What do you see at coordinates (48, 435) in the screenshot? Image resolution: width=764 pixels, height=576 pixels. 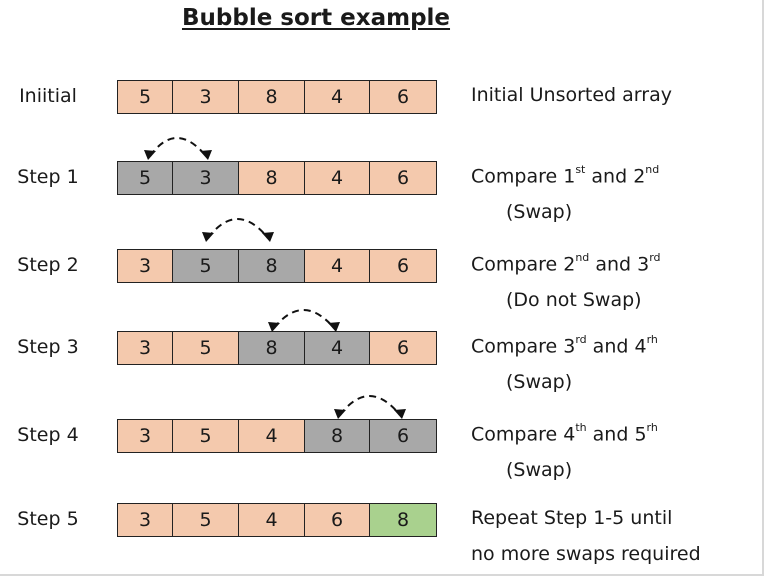 I see `row-label: Step 4` at bounding box center [48, 435].